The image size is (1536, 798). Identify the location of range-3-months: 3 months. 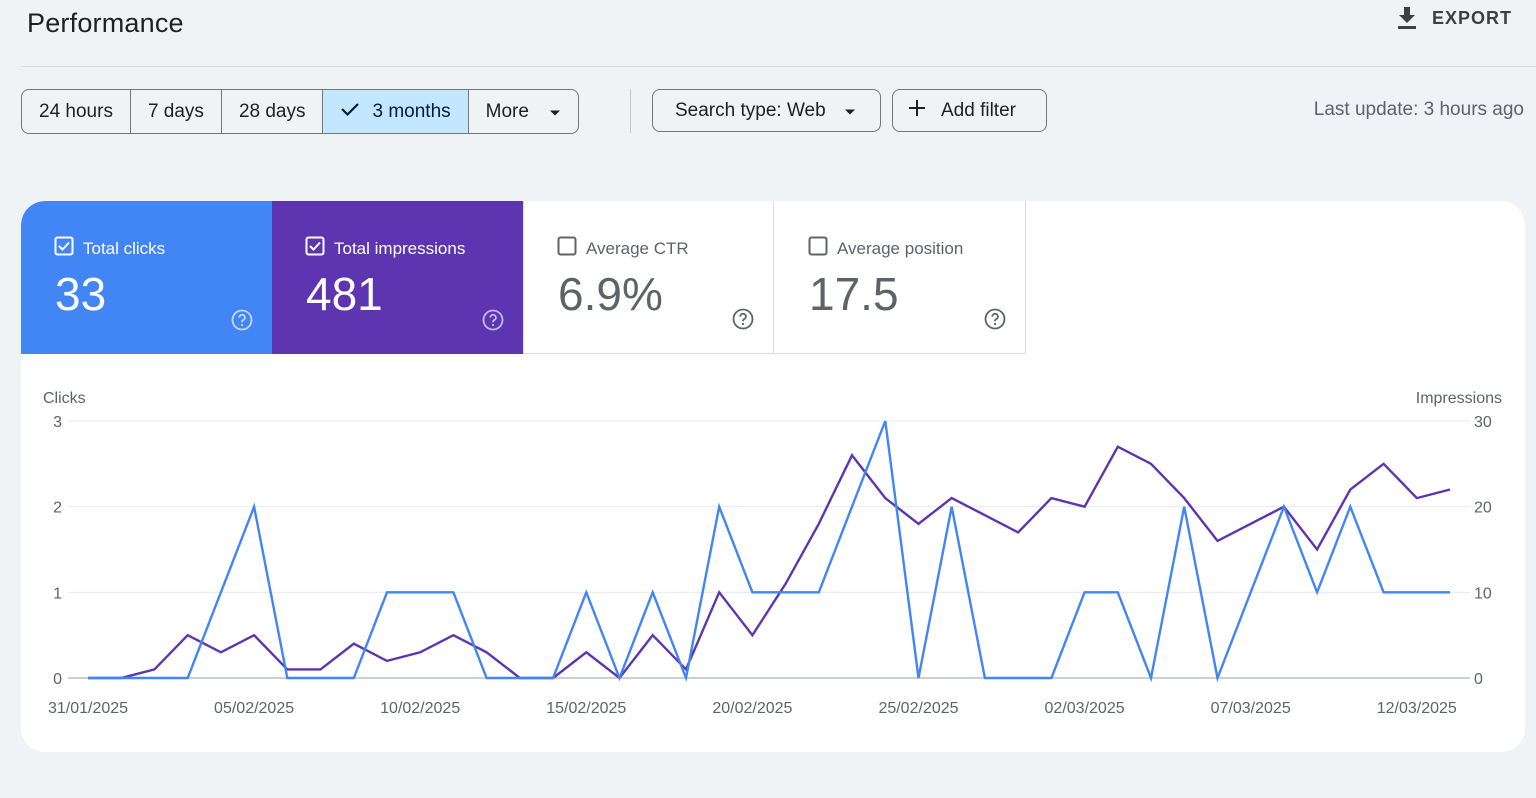
(396, 111).